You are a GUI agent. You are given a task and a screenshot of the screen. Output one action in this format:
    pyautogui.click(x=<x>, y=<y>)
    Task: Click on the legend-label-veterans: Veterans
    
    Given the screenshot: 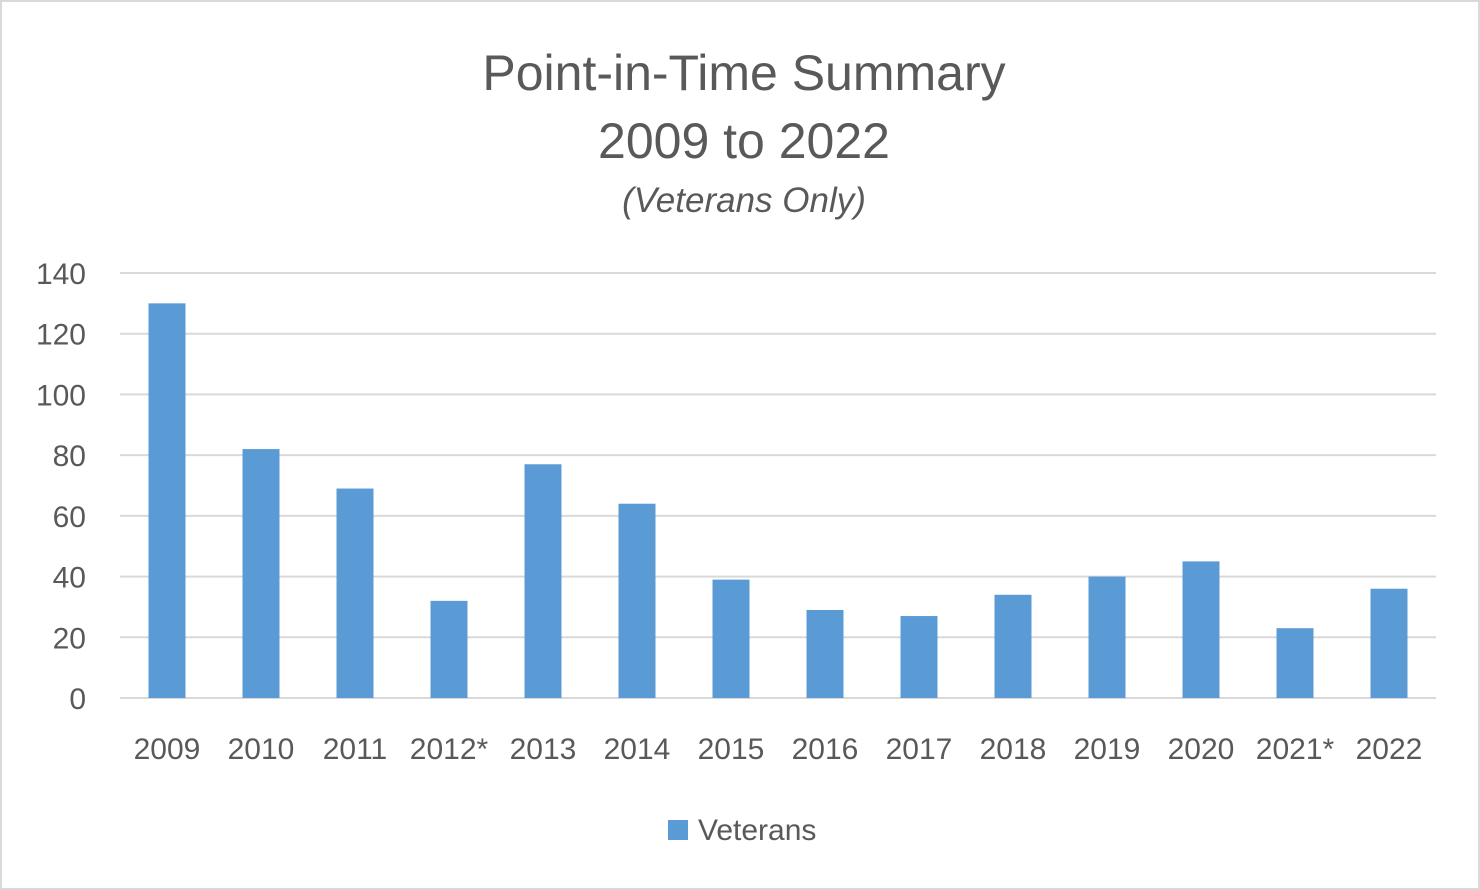 What is the action you would take?
    pyautogui.click(x=757, y=830)
    